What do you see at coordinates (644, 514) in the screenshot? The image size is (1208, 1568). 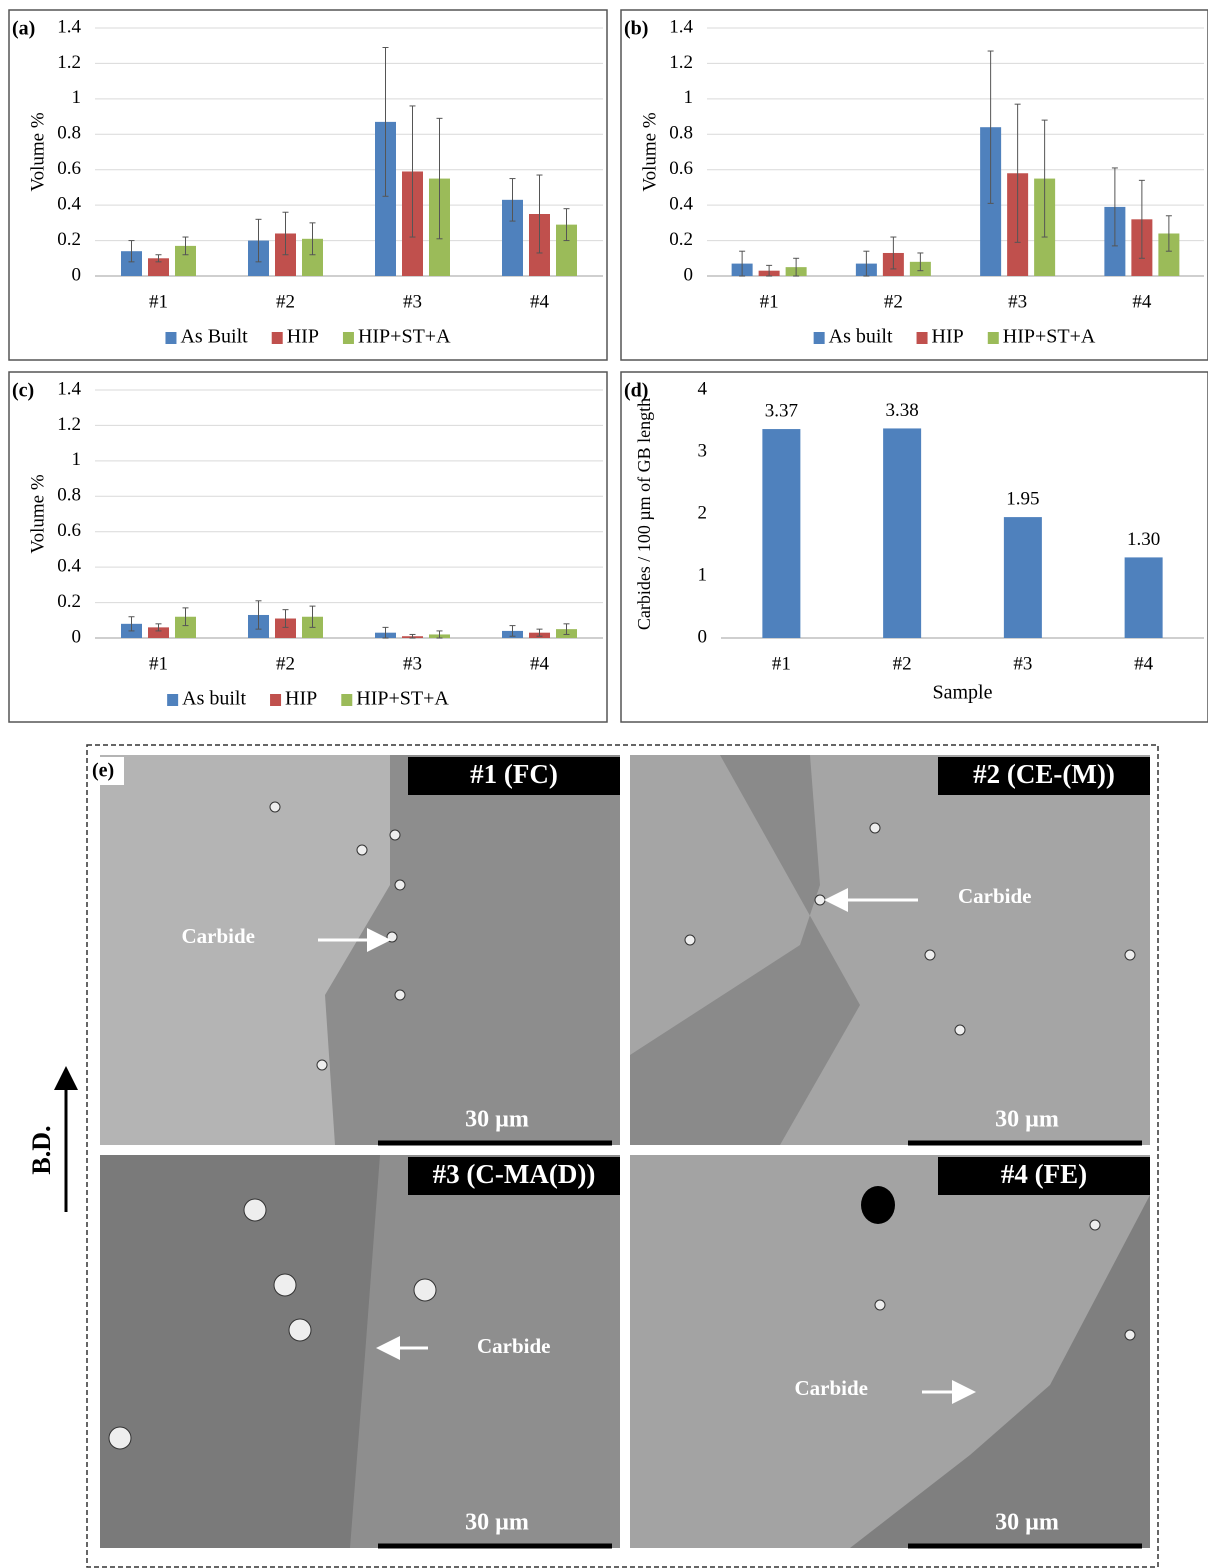 I see `y-axis-title: Carbides / 100 µm of GB length` at bounding box center [644, 514].